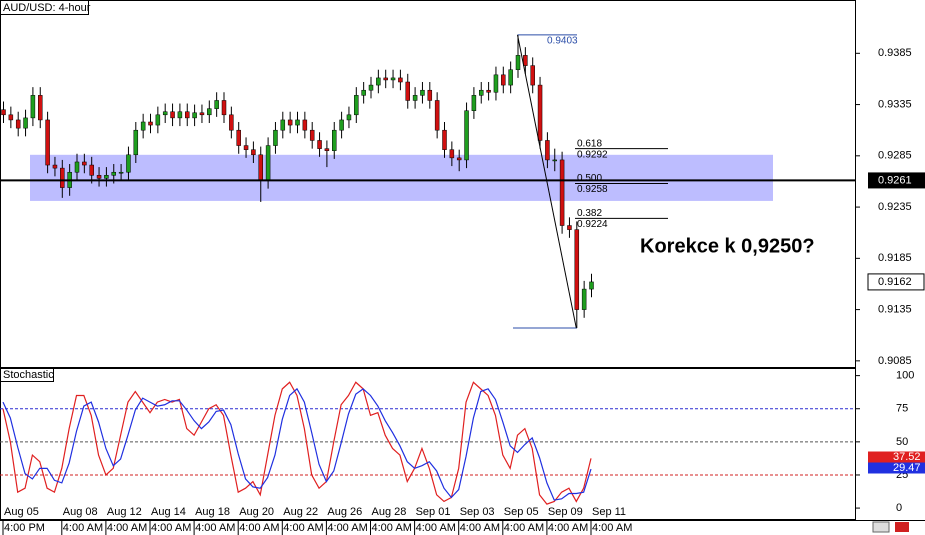 The image size is (925, 535). Describe the element at coordinates (344, 512) in the screenshot. I see `x-date-label: Aug 26` at that location.